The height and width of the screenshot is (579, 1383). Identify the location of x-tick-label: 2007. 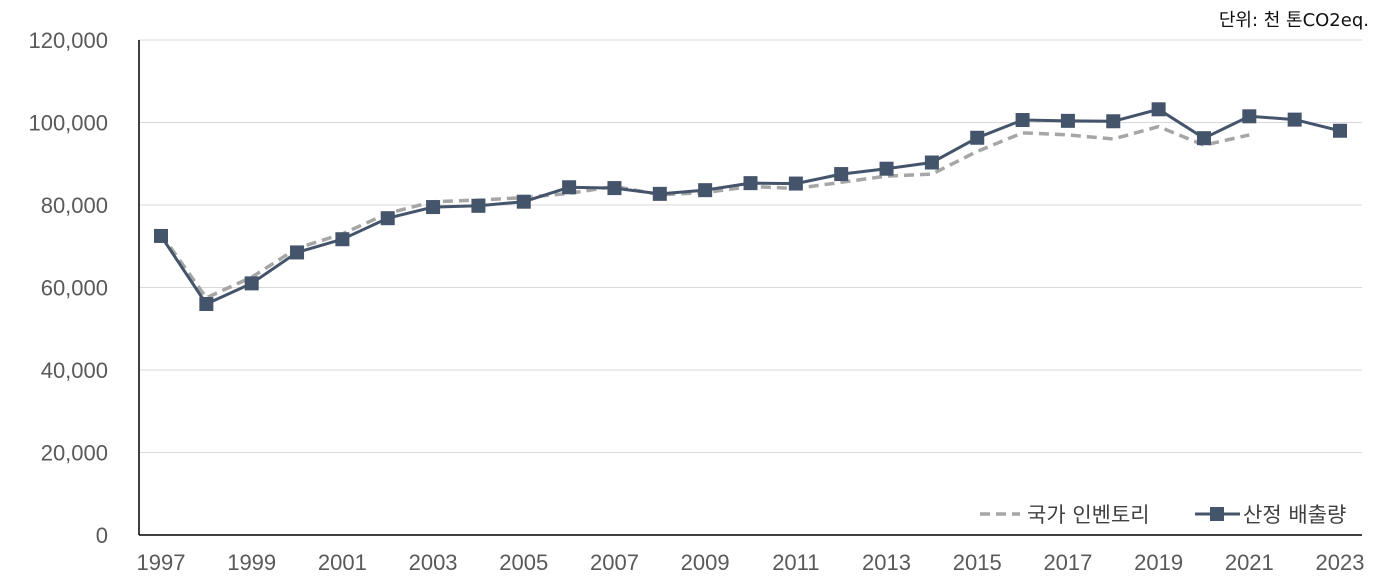
(614, 562).